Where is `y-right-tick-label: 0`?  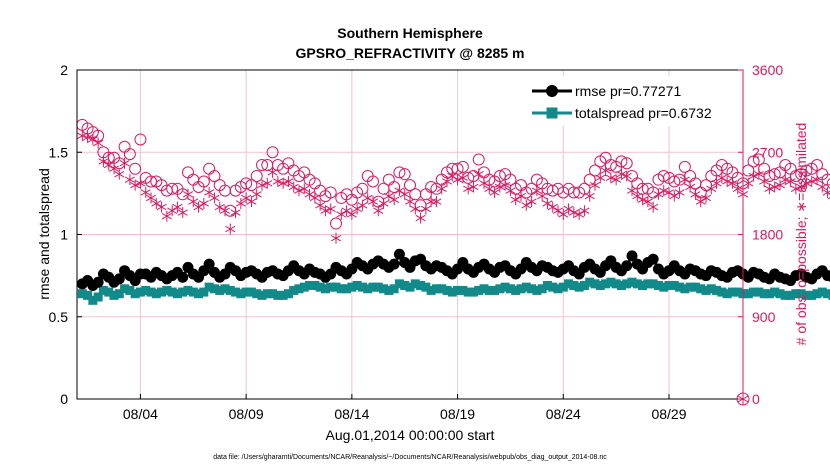
y-right-tick-label: 0 is located at coordinates (756, 399).